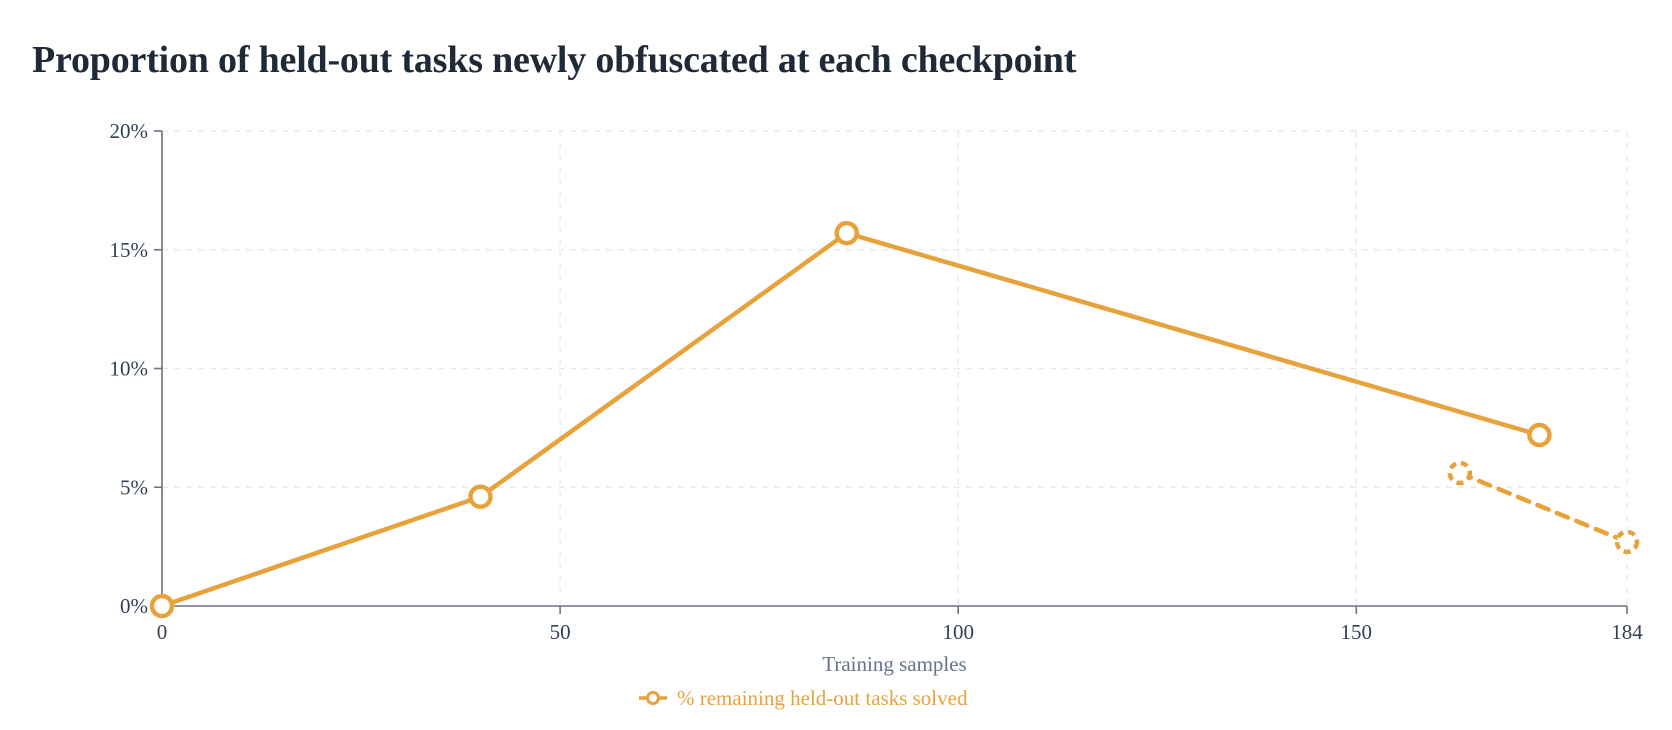 This screenshot has width=1672, height=730. What do you see at coordinates (560, 632) in the screenshot?
I see `x-tick-label: 50` at bounding box center [560, 632].